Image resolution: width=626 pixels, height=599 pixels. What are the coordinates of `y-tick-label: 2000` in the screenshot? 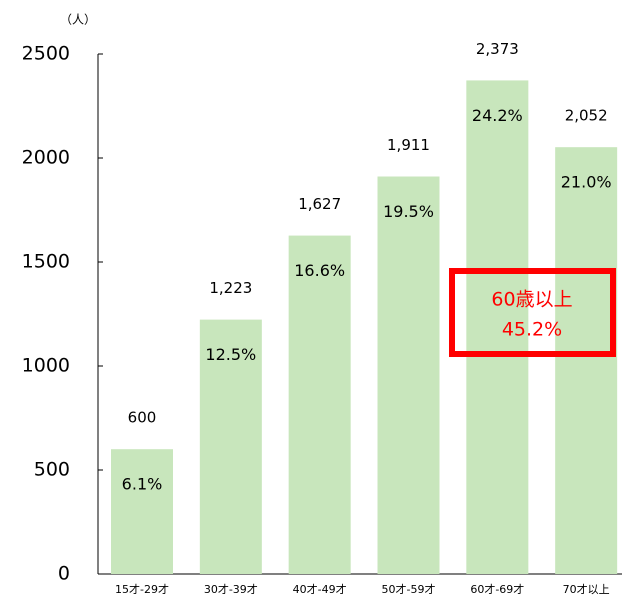 It's located at (46, 158).